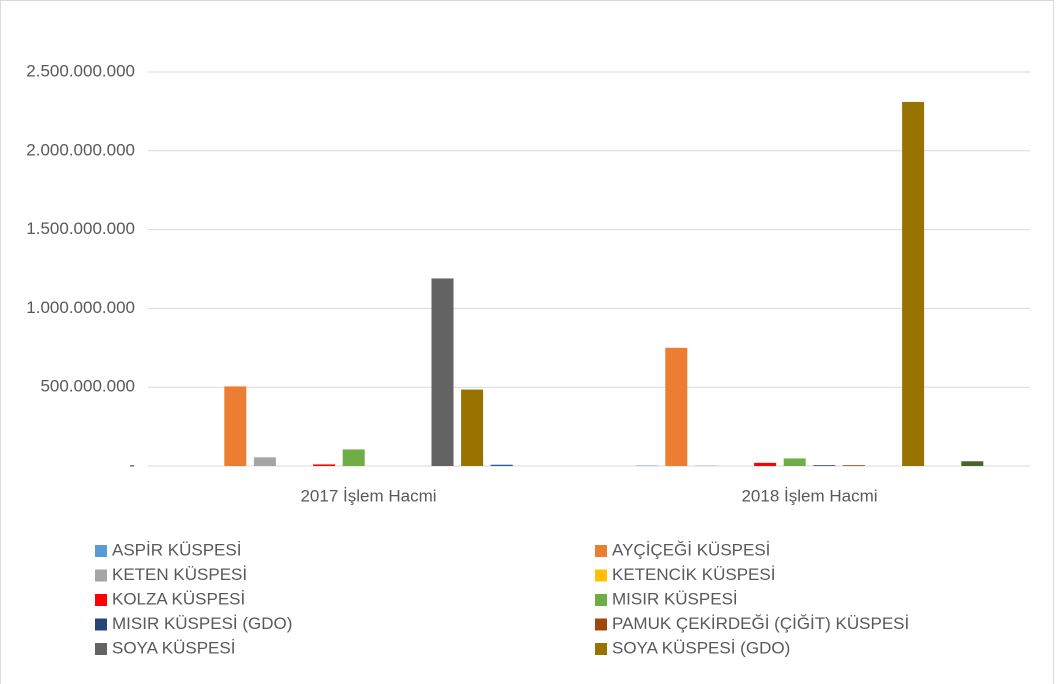 Image resolution: width=1060 pixels, height=684 pixels. What do you see at coordinates (179, 574) in the screenshot?
I see `legend-label: KETEN KÜSPESİ` at bounding box center [179, 574].